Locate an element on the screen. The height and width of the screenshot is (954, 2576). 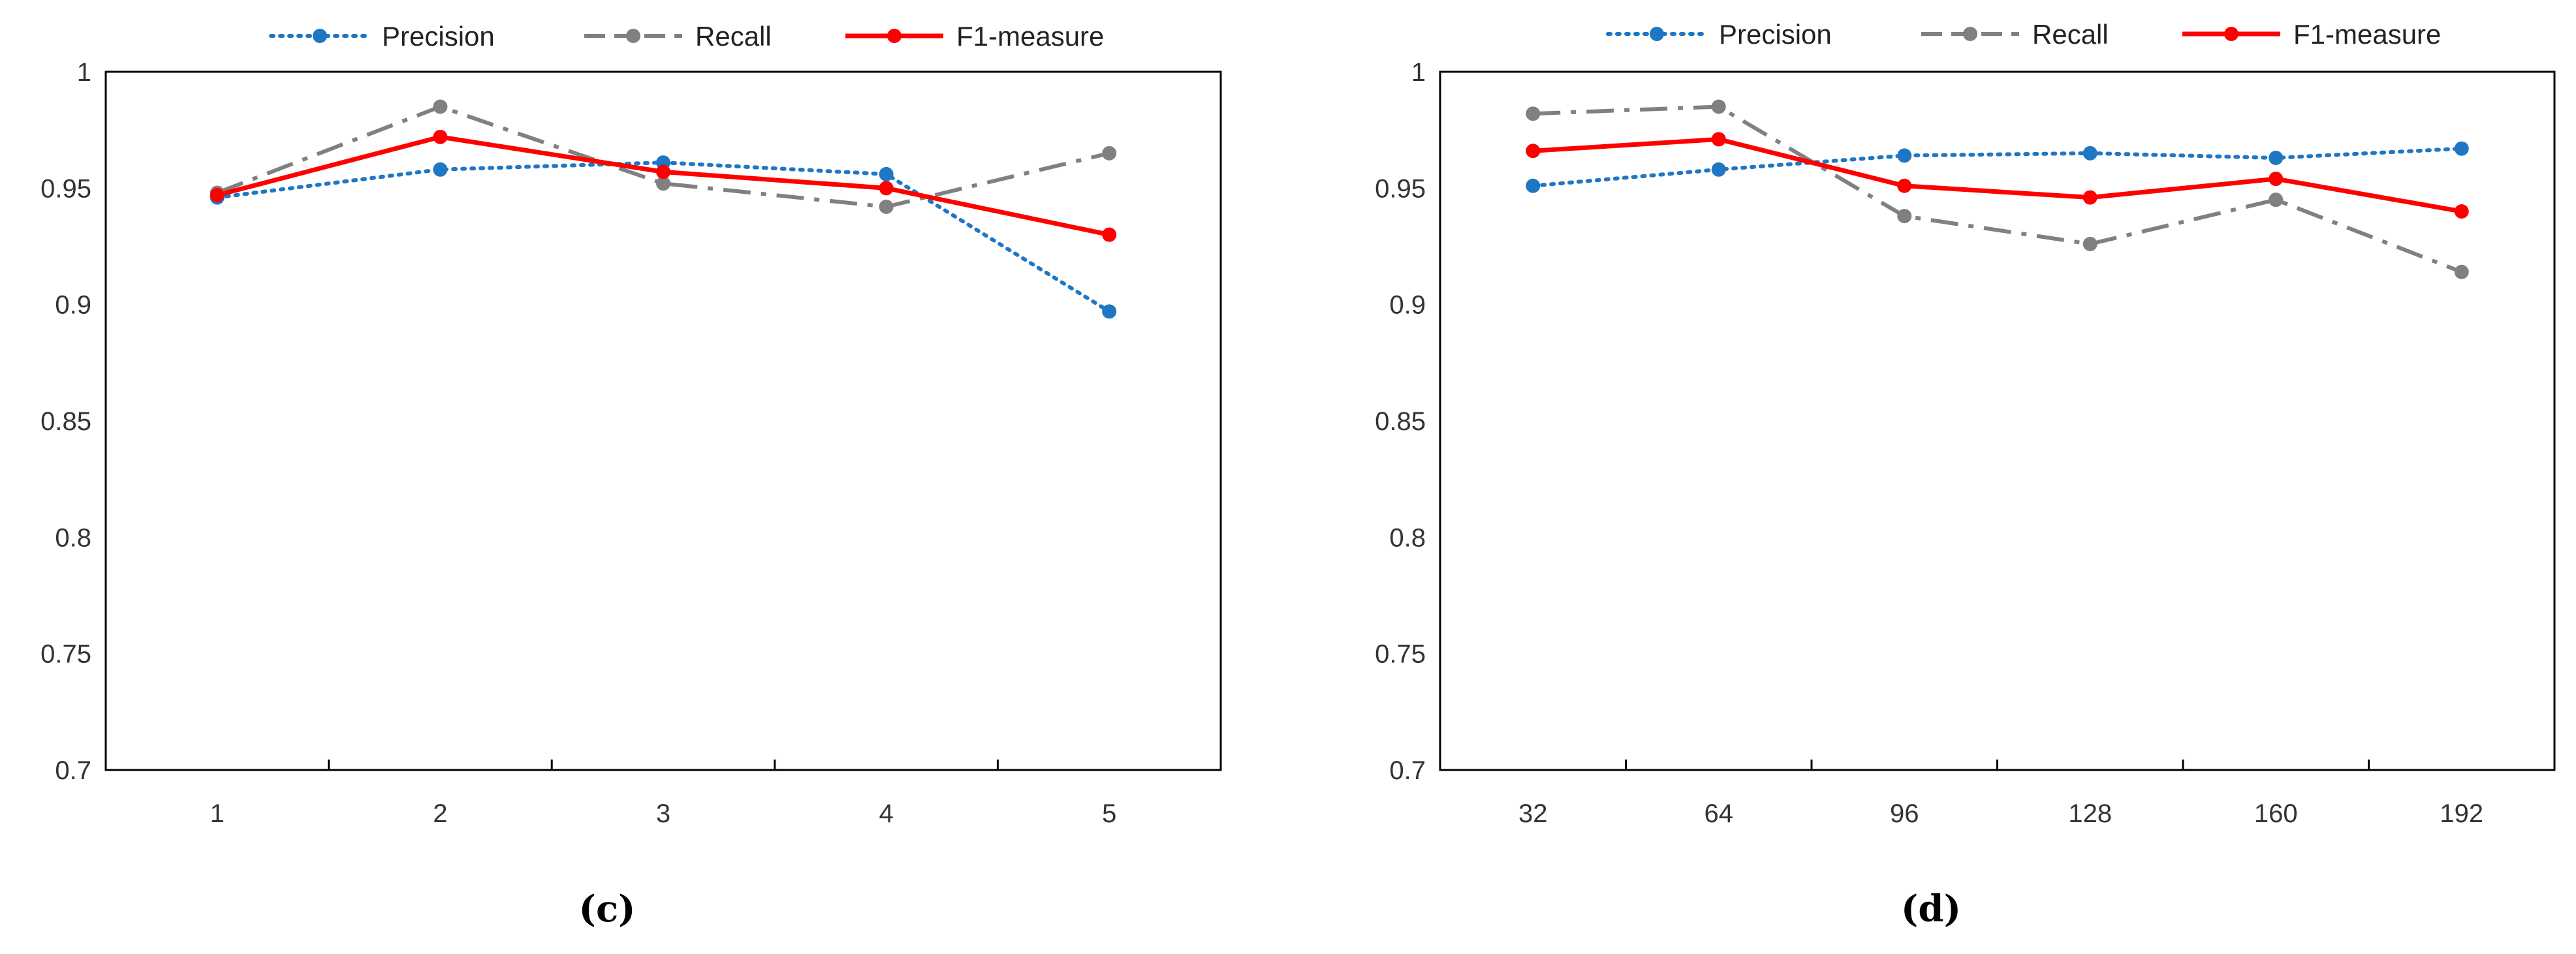
x-tick-label: 192 is located at coordinates (2461, 813).